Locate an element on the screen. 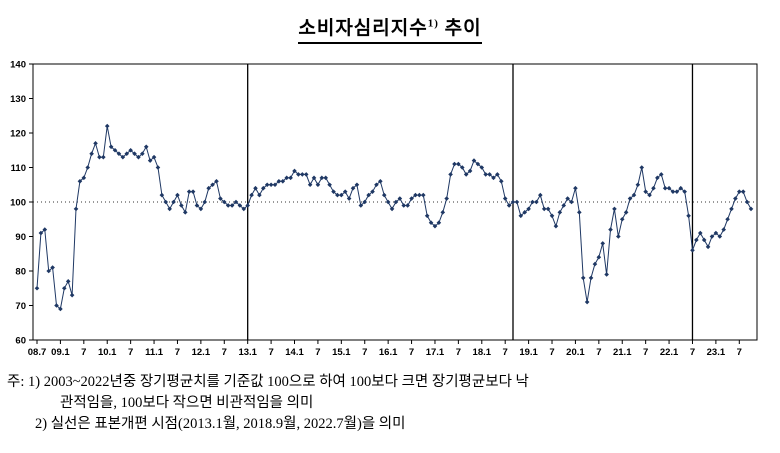 Image resolution: width=780 pixels, height=453 pixels. svg-text: 08.7 is located at coordinates (37, 352).